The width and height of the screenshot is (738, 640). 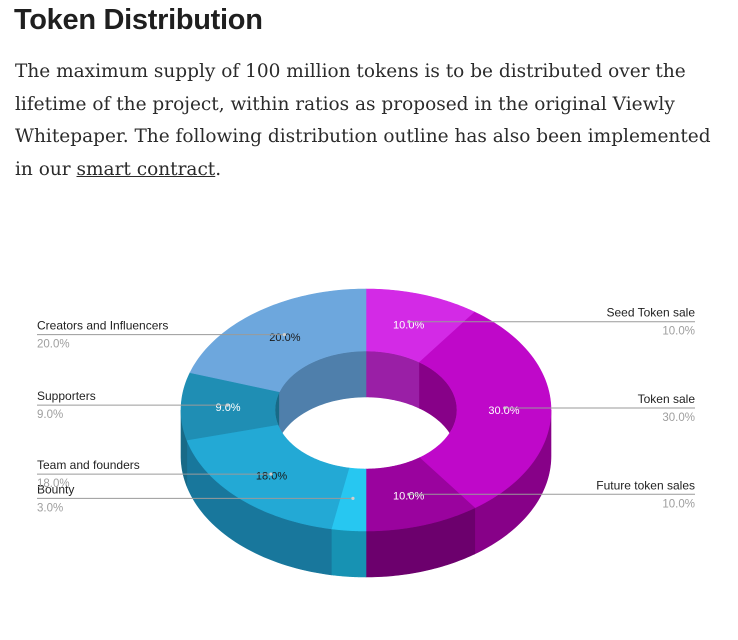 What do you see at coordinates (349, 553) in the screenshot?
I see `outer-wall-bounty` at bounding box center [349, 553].